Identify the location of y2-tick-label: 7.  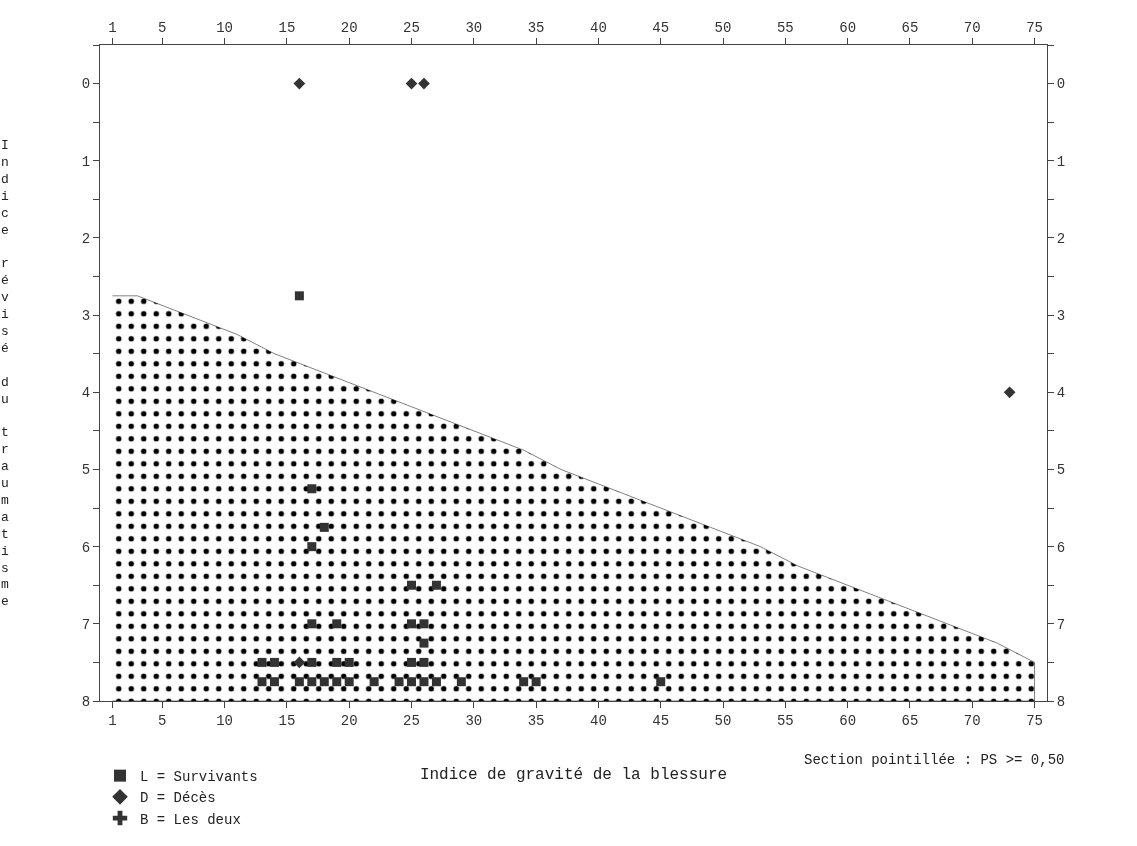
(1061, 624).